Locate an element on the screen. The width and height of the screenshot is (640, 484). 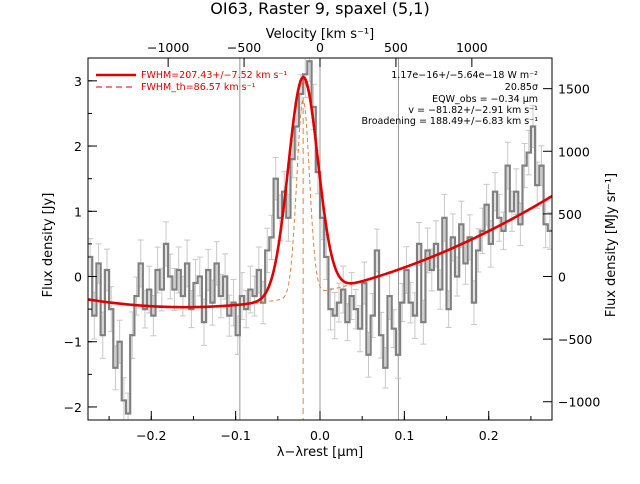
top-tick-label: 0 is located at coordinates (320, 47).